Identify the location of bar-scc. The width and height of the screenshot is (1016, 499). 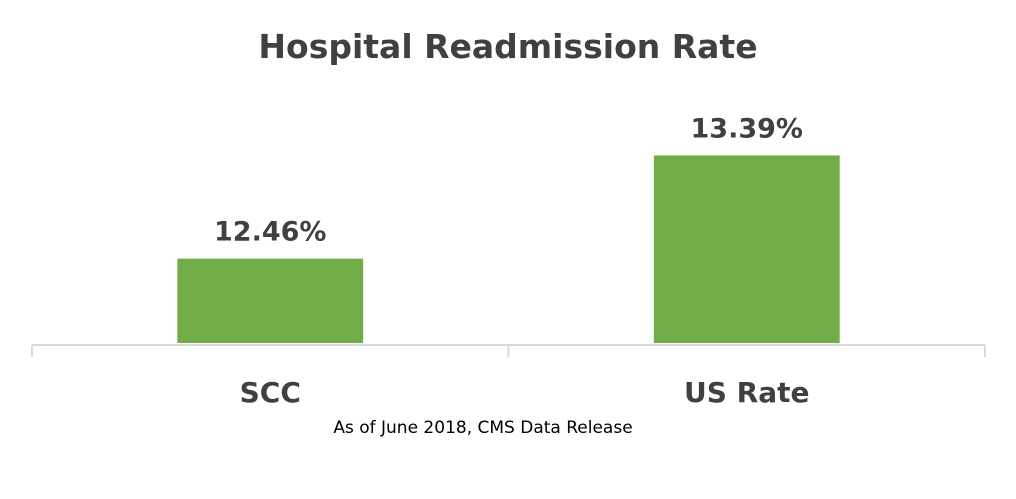
(270, 300).